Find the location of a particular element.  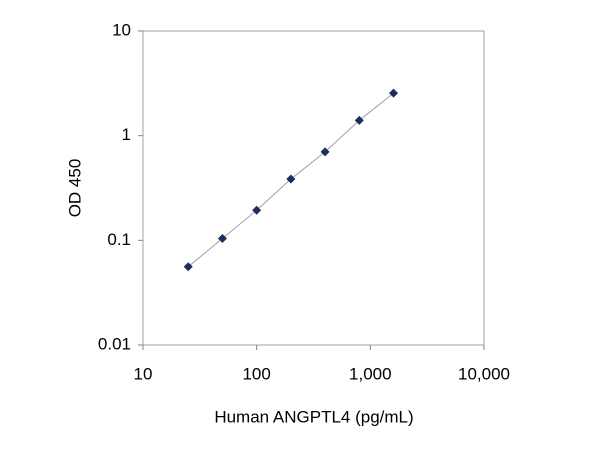

x-tick-label: 10,000 is located at coordinates (484, 373).